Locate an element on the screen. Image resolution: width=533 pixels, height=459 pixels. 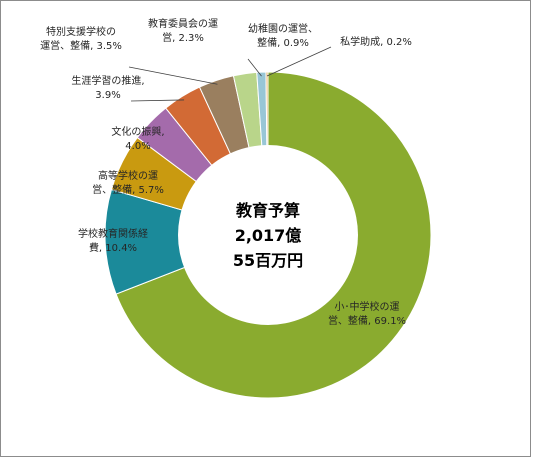
leader-lines-group is located at coordinates (230, 74).